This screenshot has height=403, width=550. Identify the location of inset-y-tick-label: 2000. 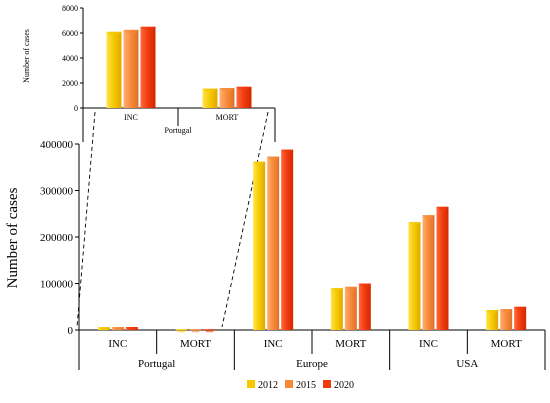
(70, 83).